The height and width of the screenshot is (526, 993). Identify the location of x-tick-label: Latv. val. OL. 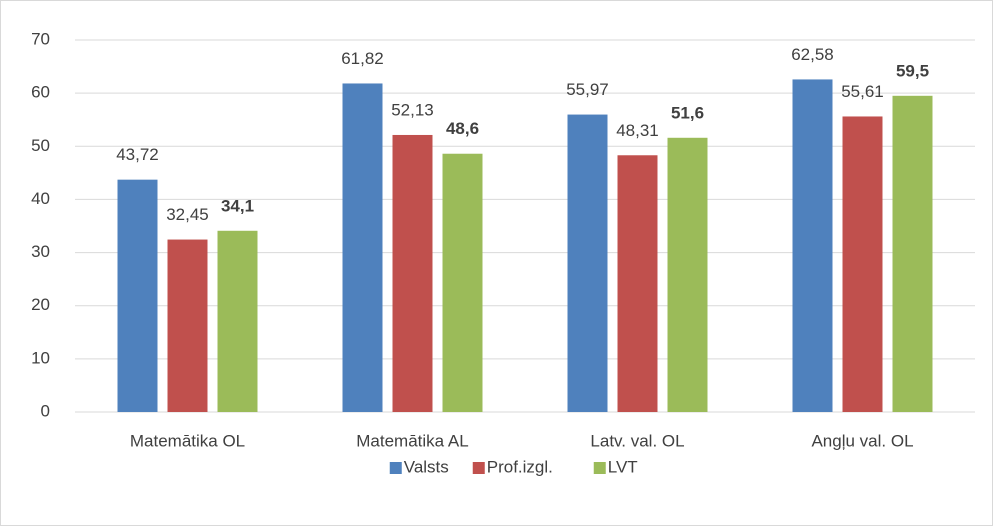
(637, 440).